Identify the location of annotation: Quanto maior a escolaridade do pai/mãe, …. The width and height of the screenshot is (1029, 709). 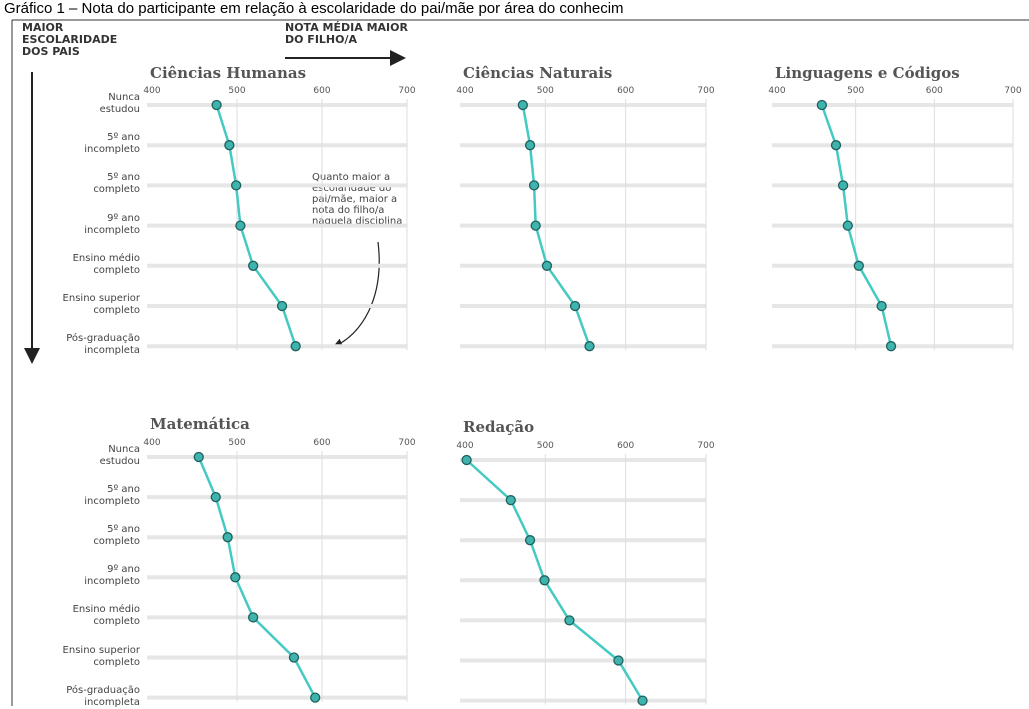
(357, 199).